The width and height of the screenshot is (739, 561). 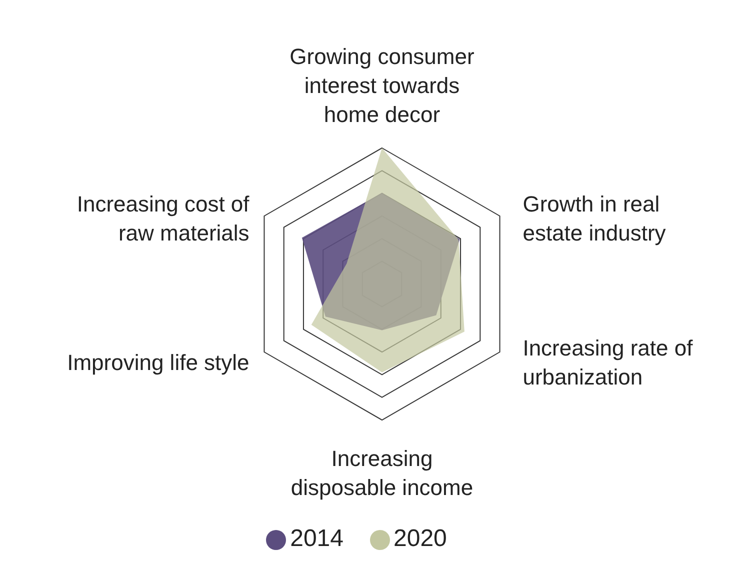 I want to click on spoke-label: Improving life style, so click(x=158, y=362).